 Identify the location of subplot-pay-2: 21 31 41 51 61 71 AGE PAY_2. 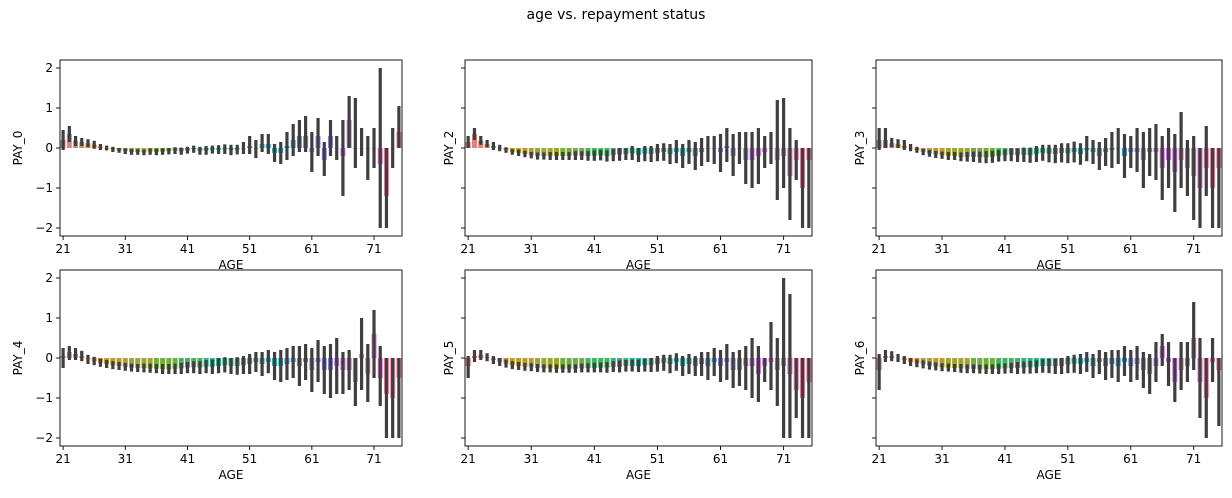
(627, 165).